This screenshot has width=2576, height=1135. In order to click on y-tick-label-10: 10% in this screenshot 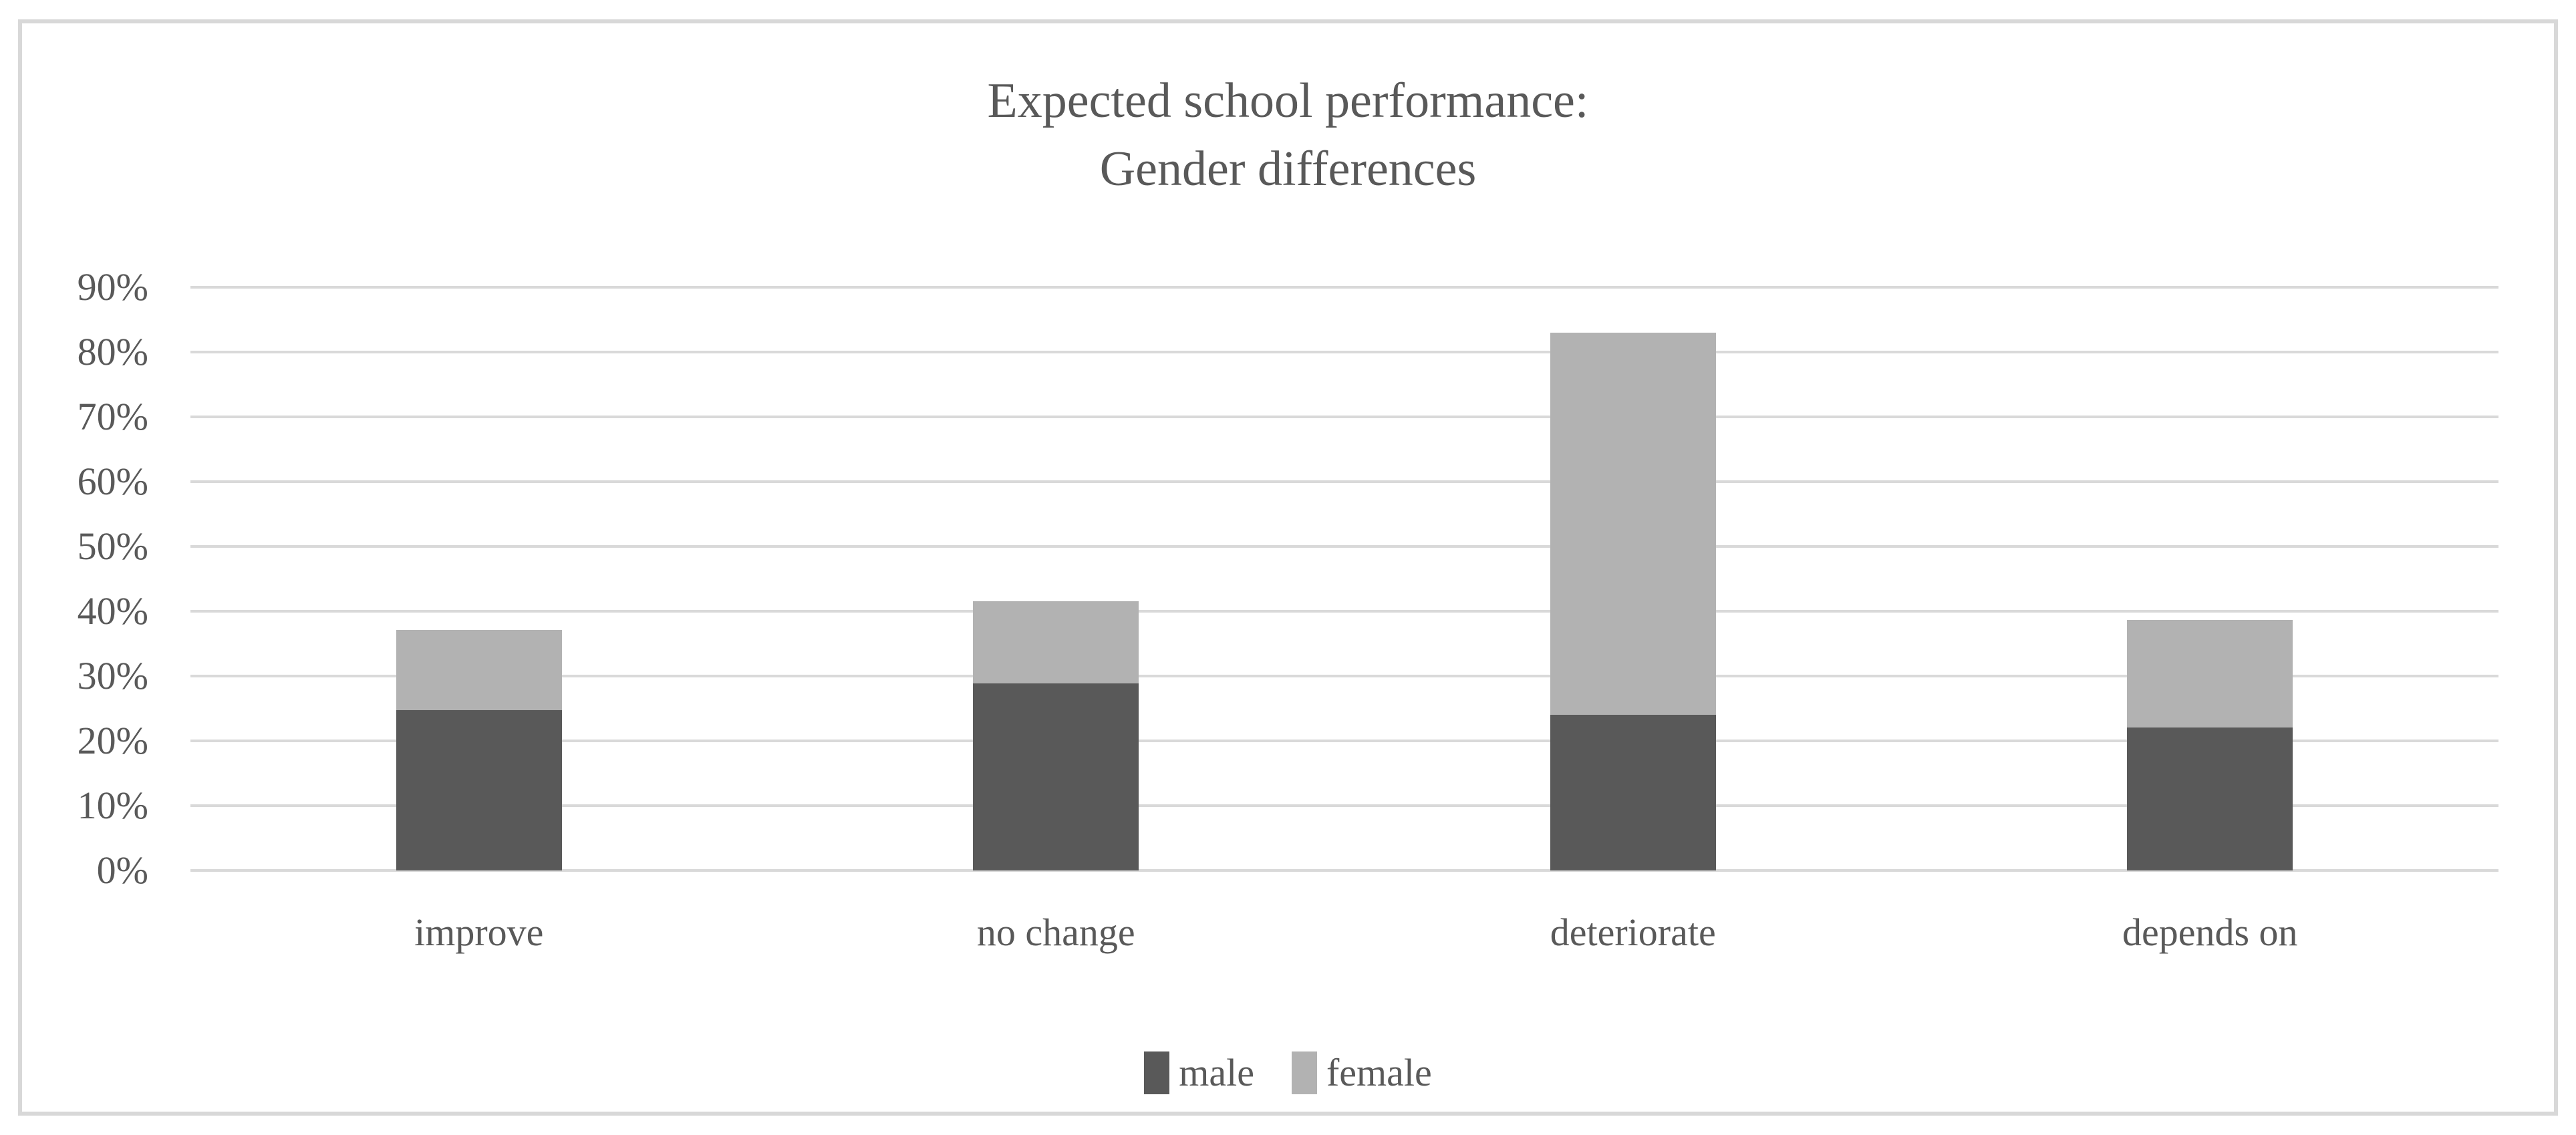, I will do `click(112, 805)`.